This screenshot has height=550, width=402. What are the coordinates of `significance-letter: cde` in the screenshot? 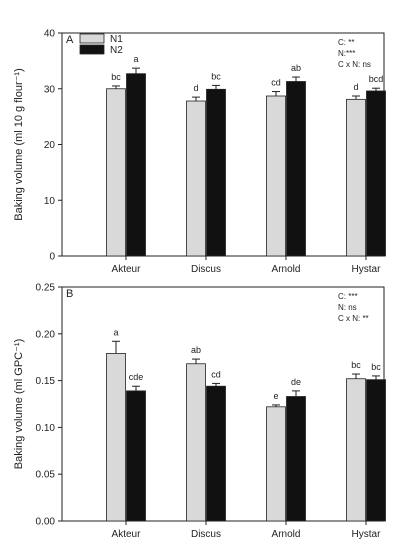 It's located at (136, 377).